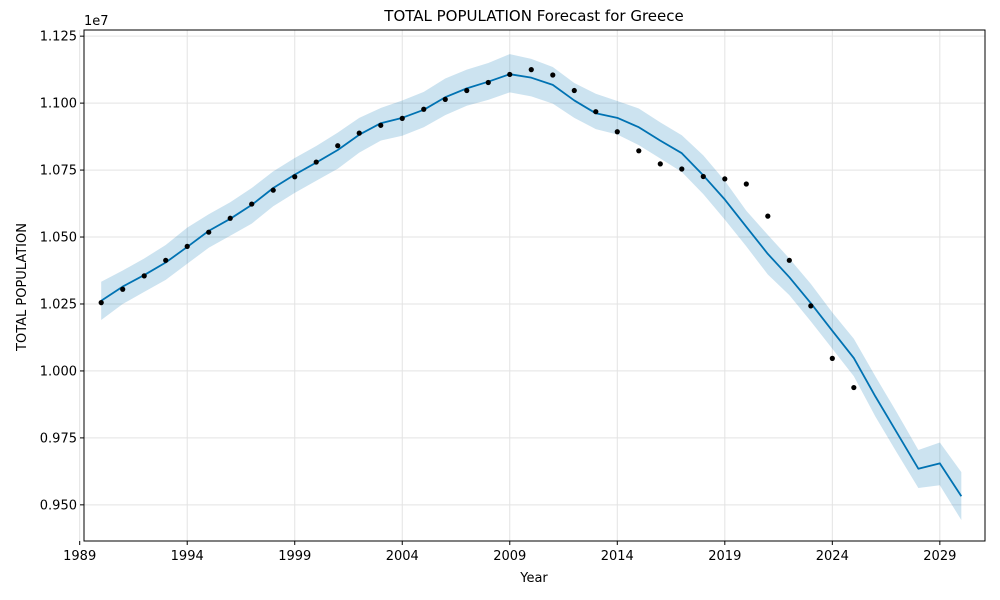 The width and height of the screenshot is (1000, 600). I want to click on x-tick-label: 2029, so click(939, 556).